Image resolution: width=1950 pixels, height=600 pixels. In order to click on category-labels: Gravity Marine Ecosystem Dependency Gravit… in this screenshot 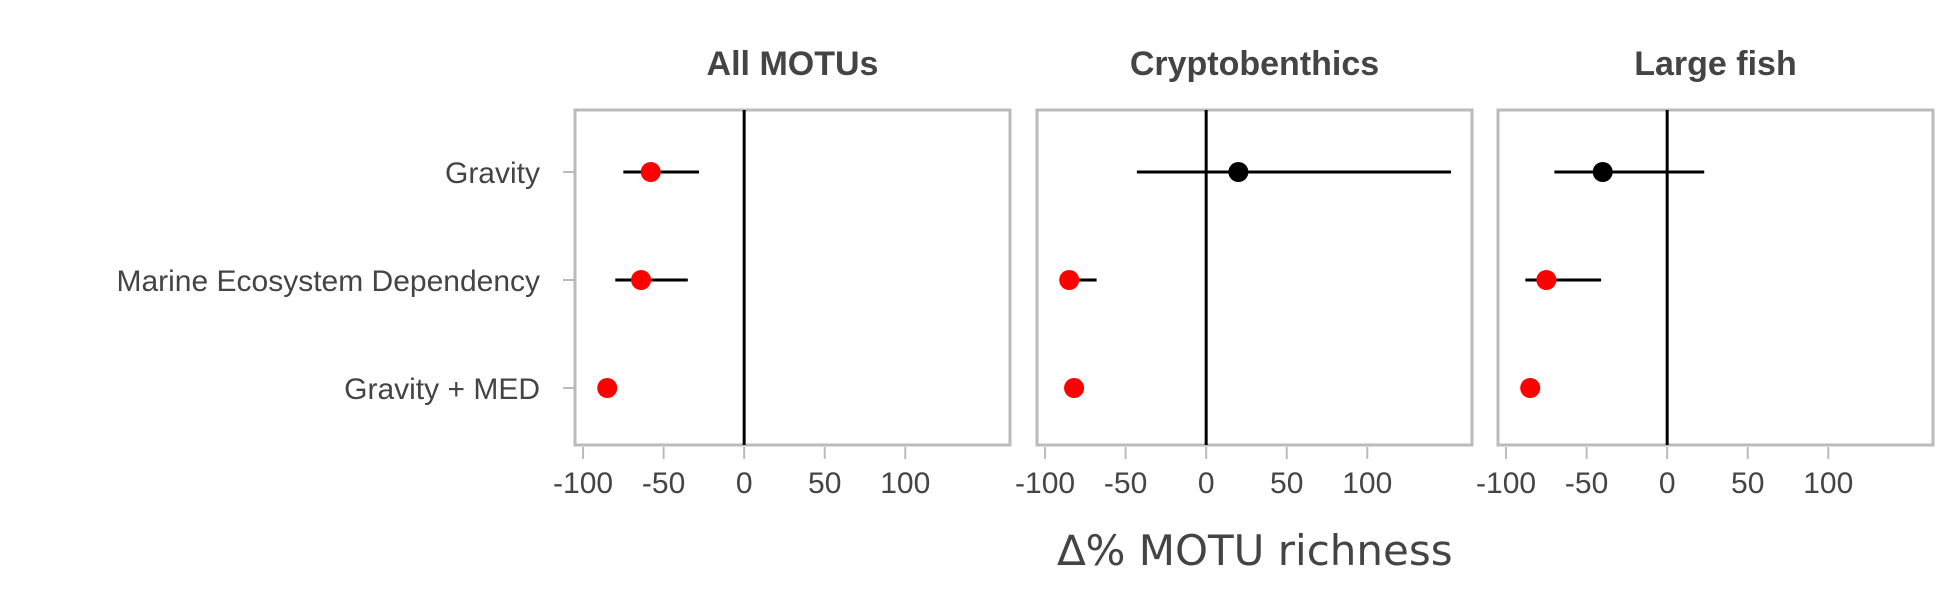, I will do `click(328, 281)`.